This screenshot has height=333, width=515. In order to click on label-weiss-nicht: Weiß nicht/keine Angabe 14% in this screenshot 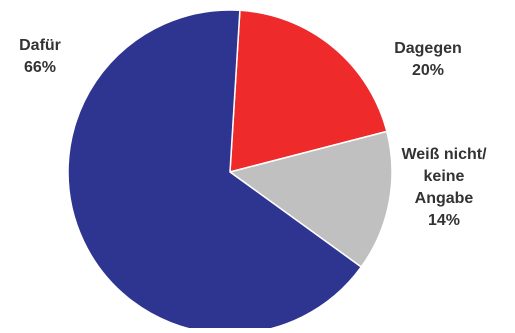, I will do `click(444, 187)`.